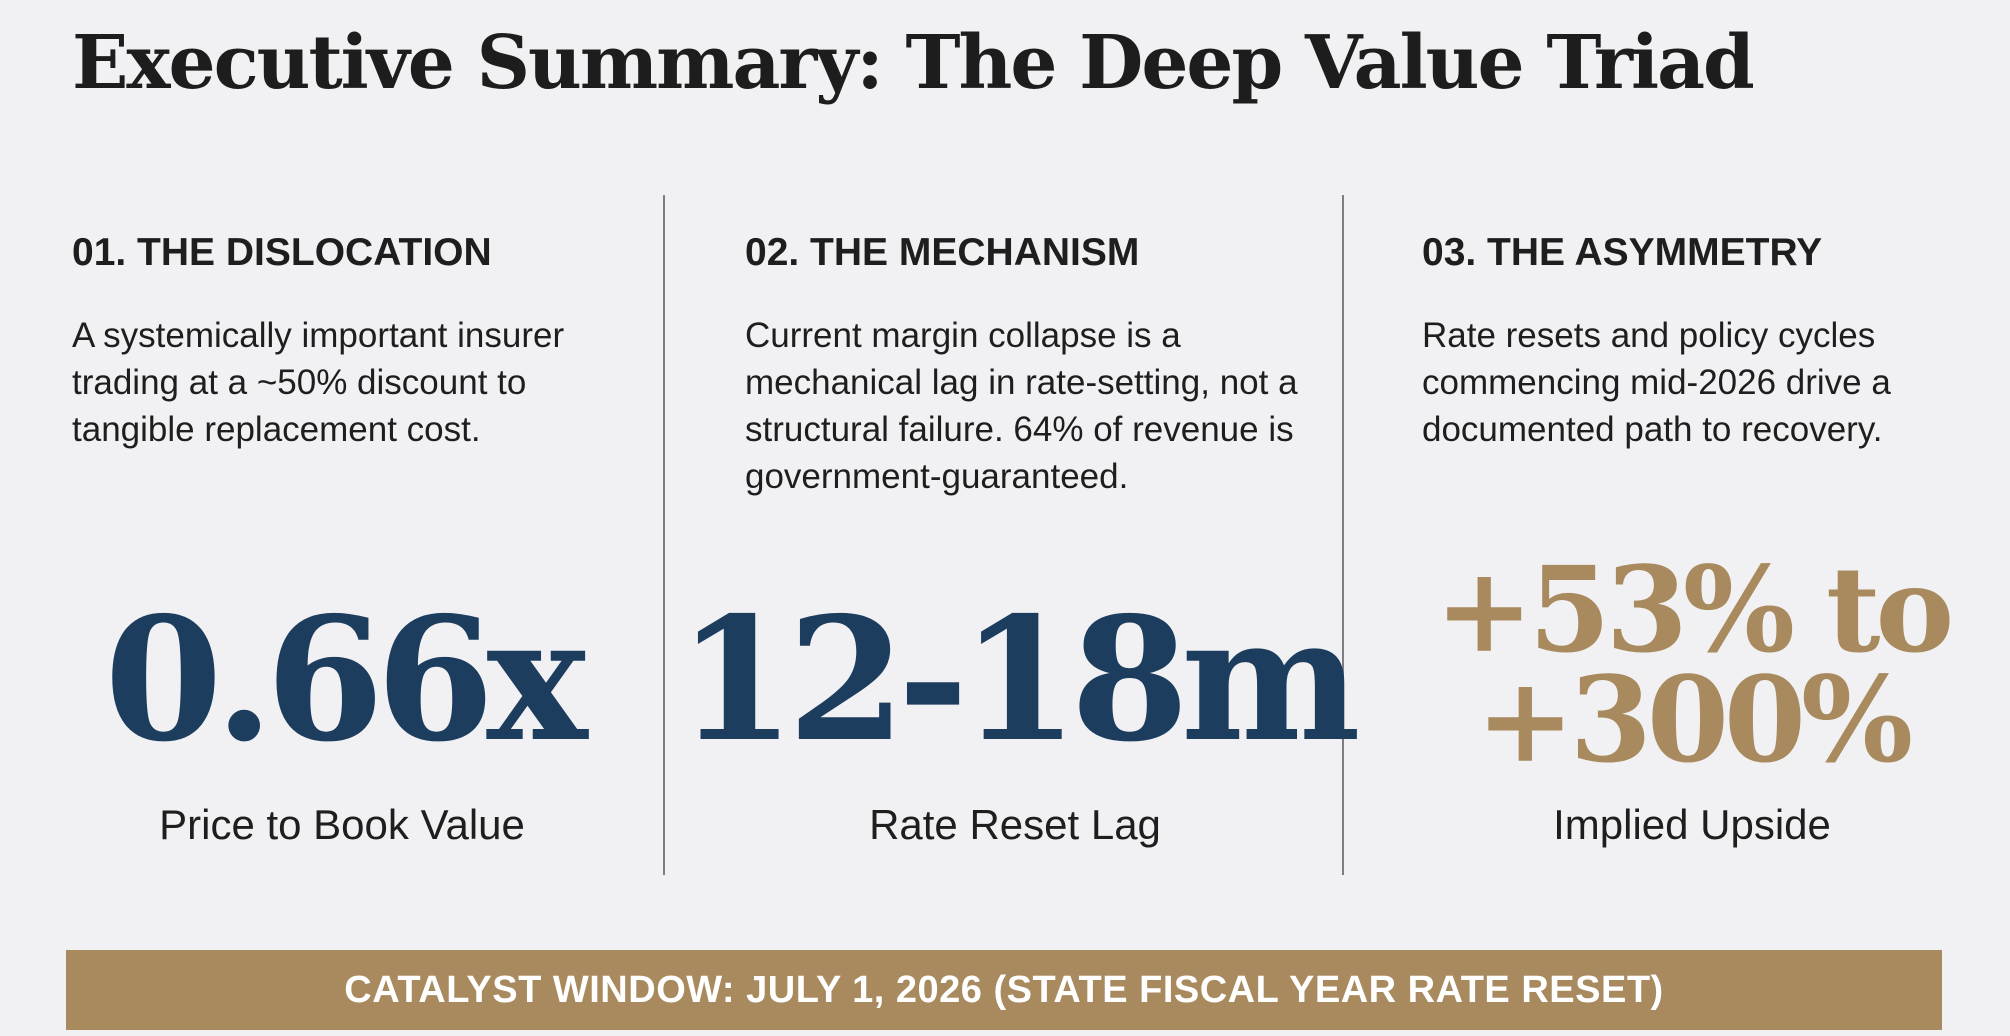 This screenshot has width=2010, height=1036. Describe the element at coordinates (1015, 824) in the screenshot. I see `metric-label: Rate Reset Lag` at that location.